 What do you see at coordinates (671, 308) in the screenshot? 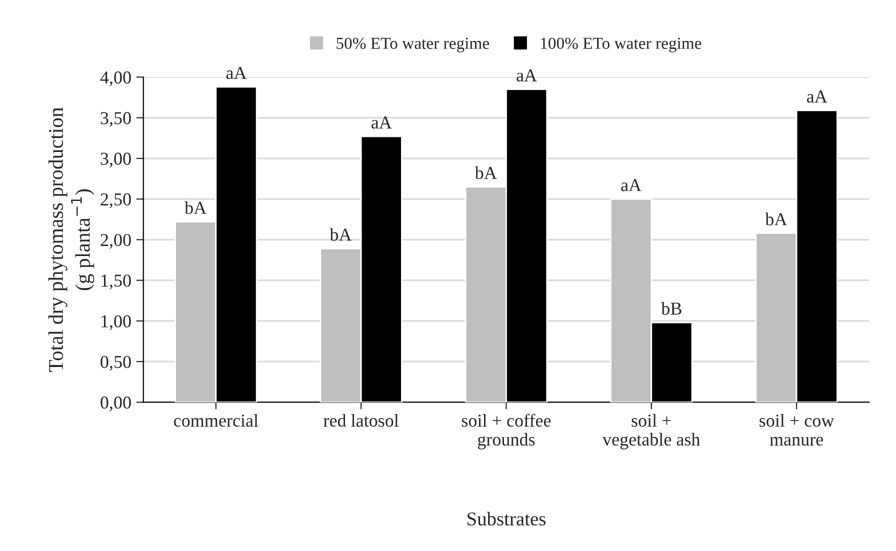
I see `data-label: bB` at bounding box center [671, 308].